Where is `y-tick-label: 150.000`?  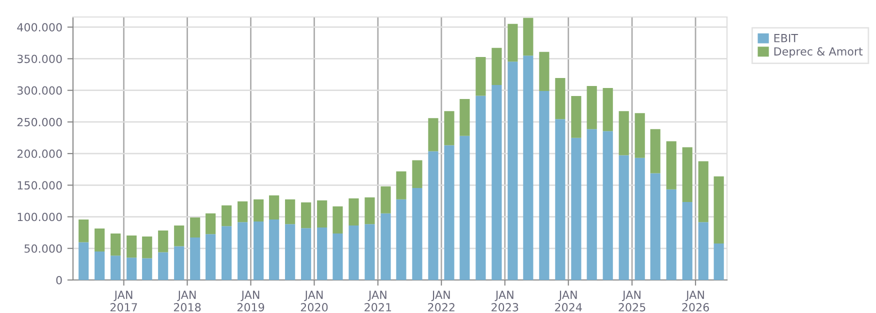
y-tick-label: 150.000 is located at coordinates (40, 185).